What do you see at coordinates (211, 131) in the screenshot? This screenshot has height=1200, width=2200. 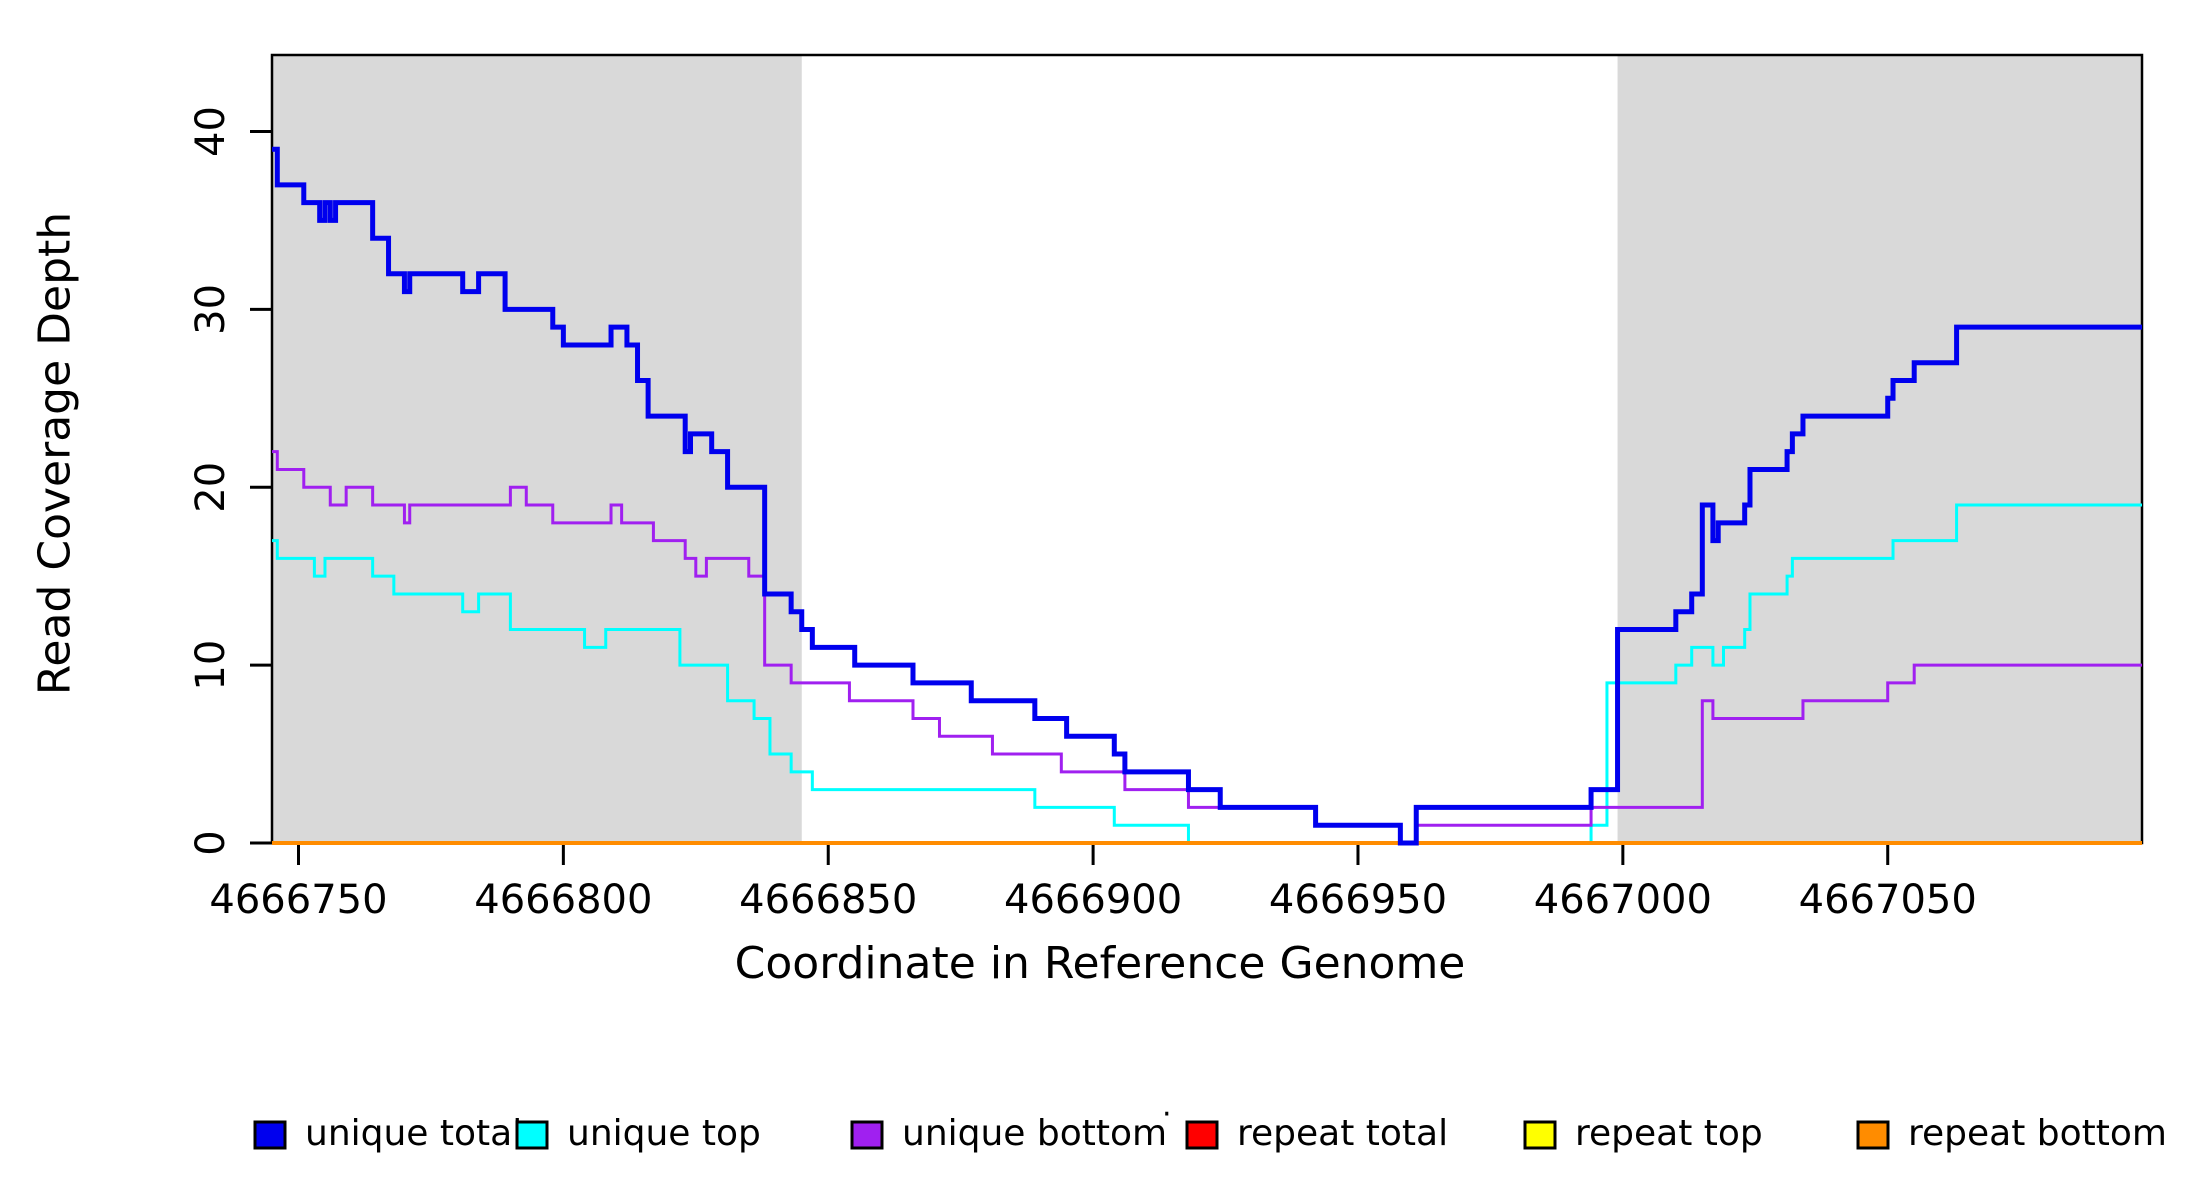 I see `y-tick-label: 40` at bounding box center [211, 131].